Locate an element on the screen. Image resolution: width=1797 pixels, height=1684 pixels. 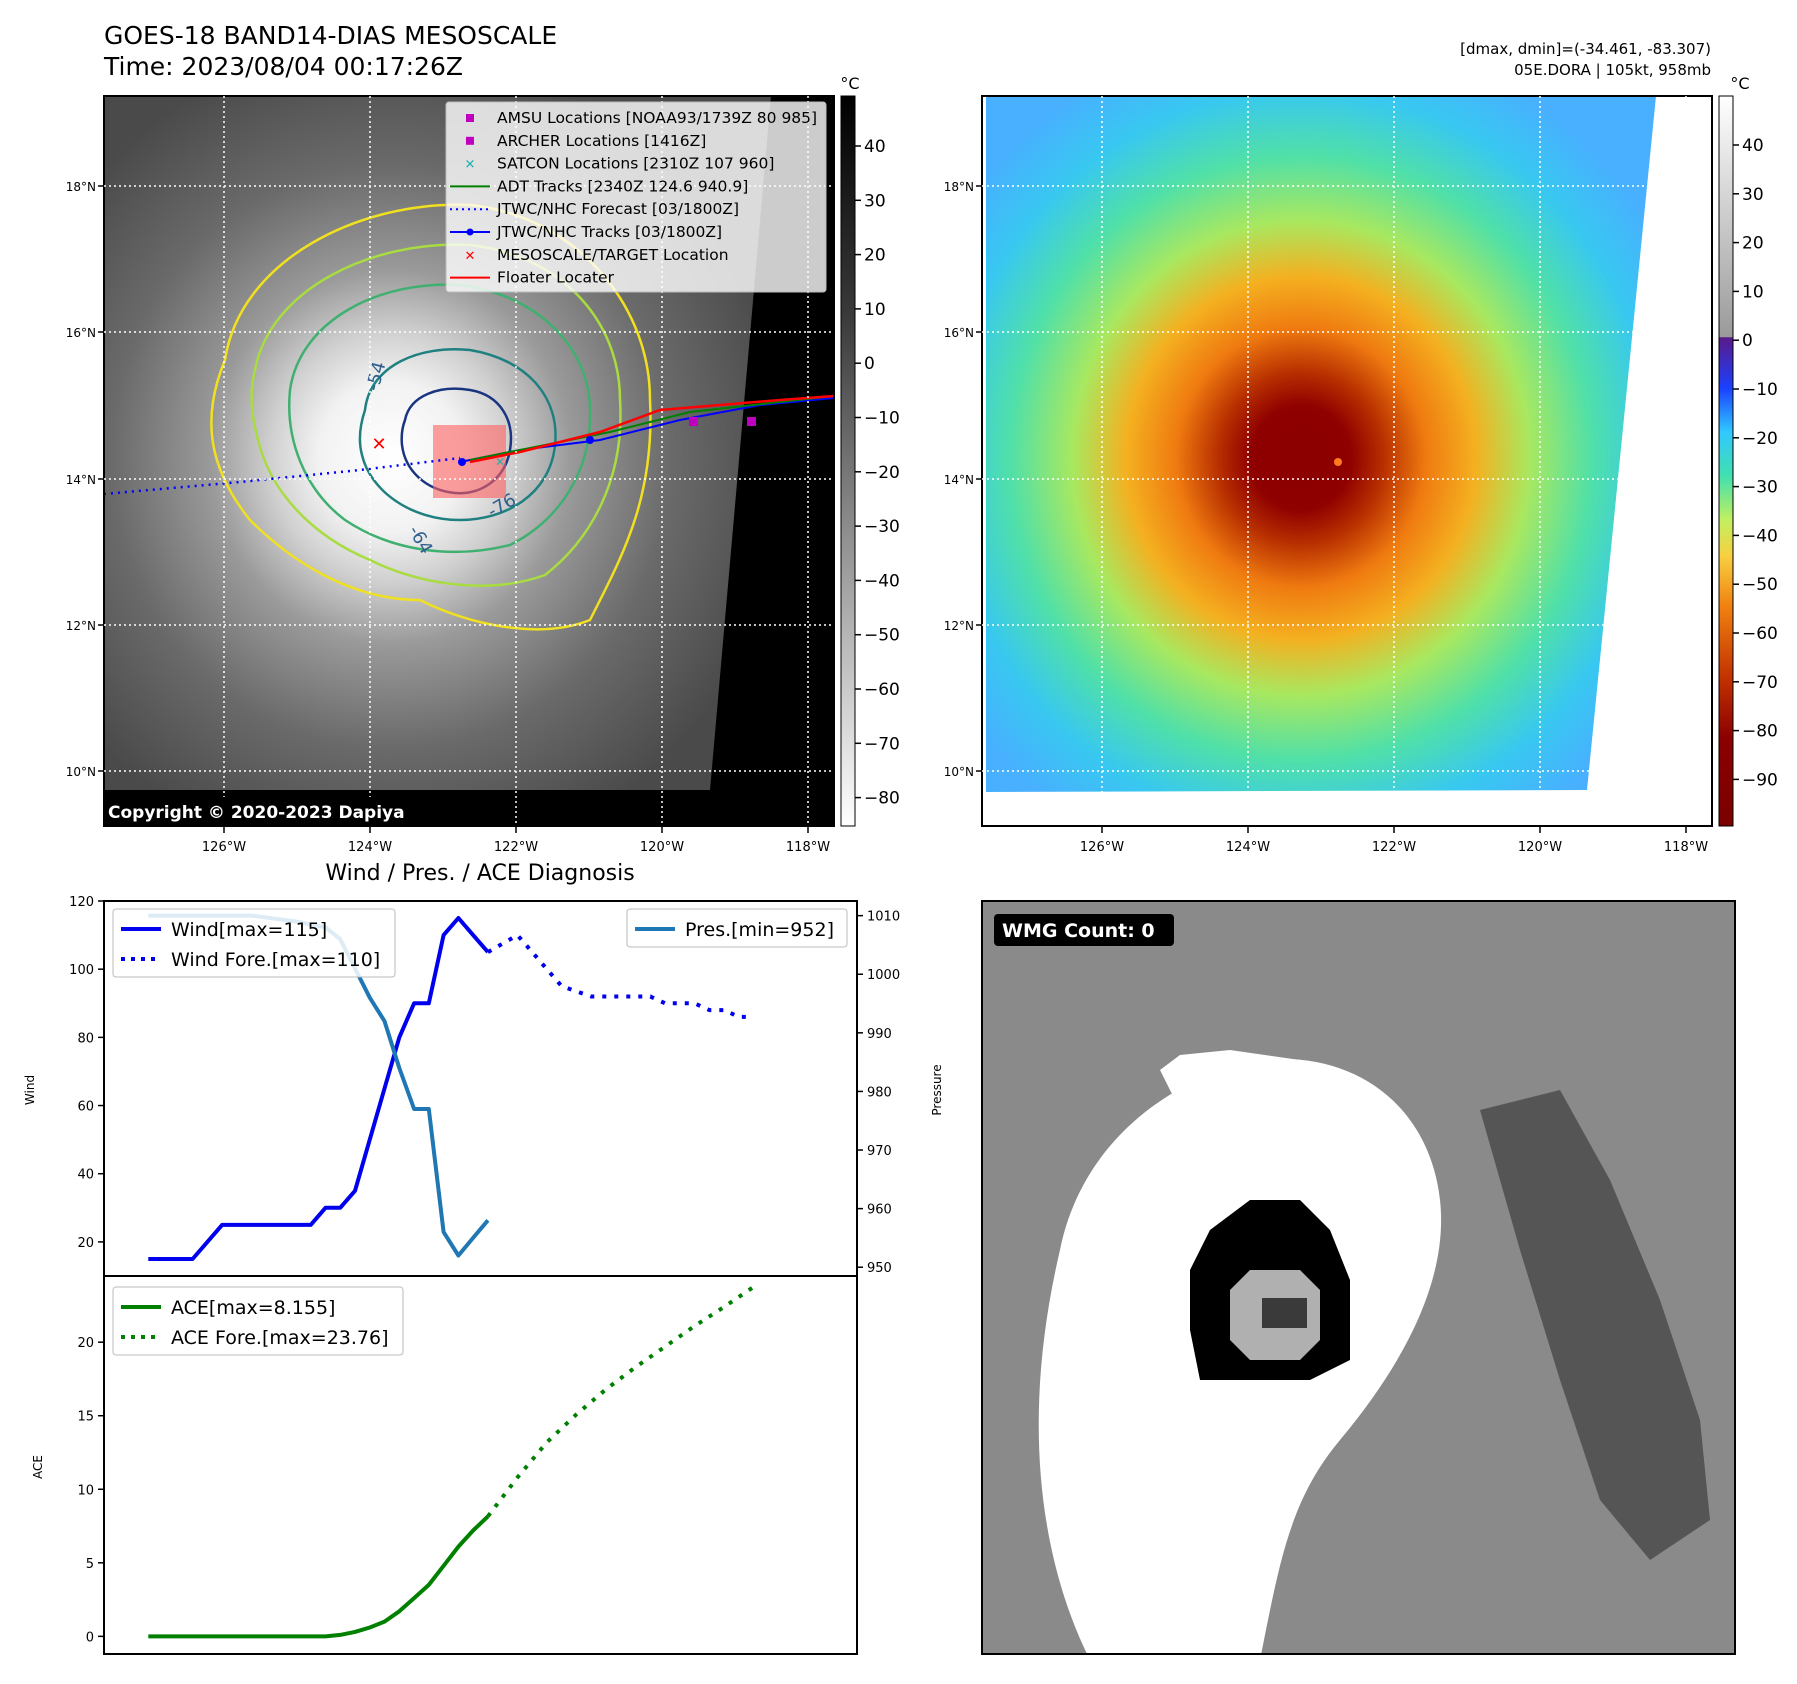
lon-tick-label: 122°W is located at coordinates (516, 847).